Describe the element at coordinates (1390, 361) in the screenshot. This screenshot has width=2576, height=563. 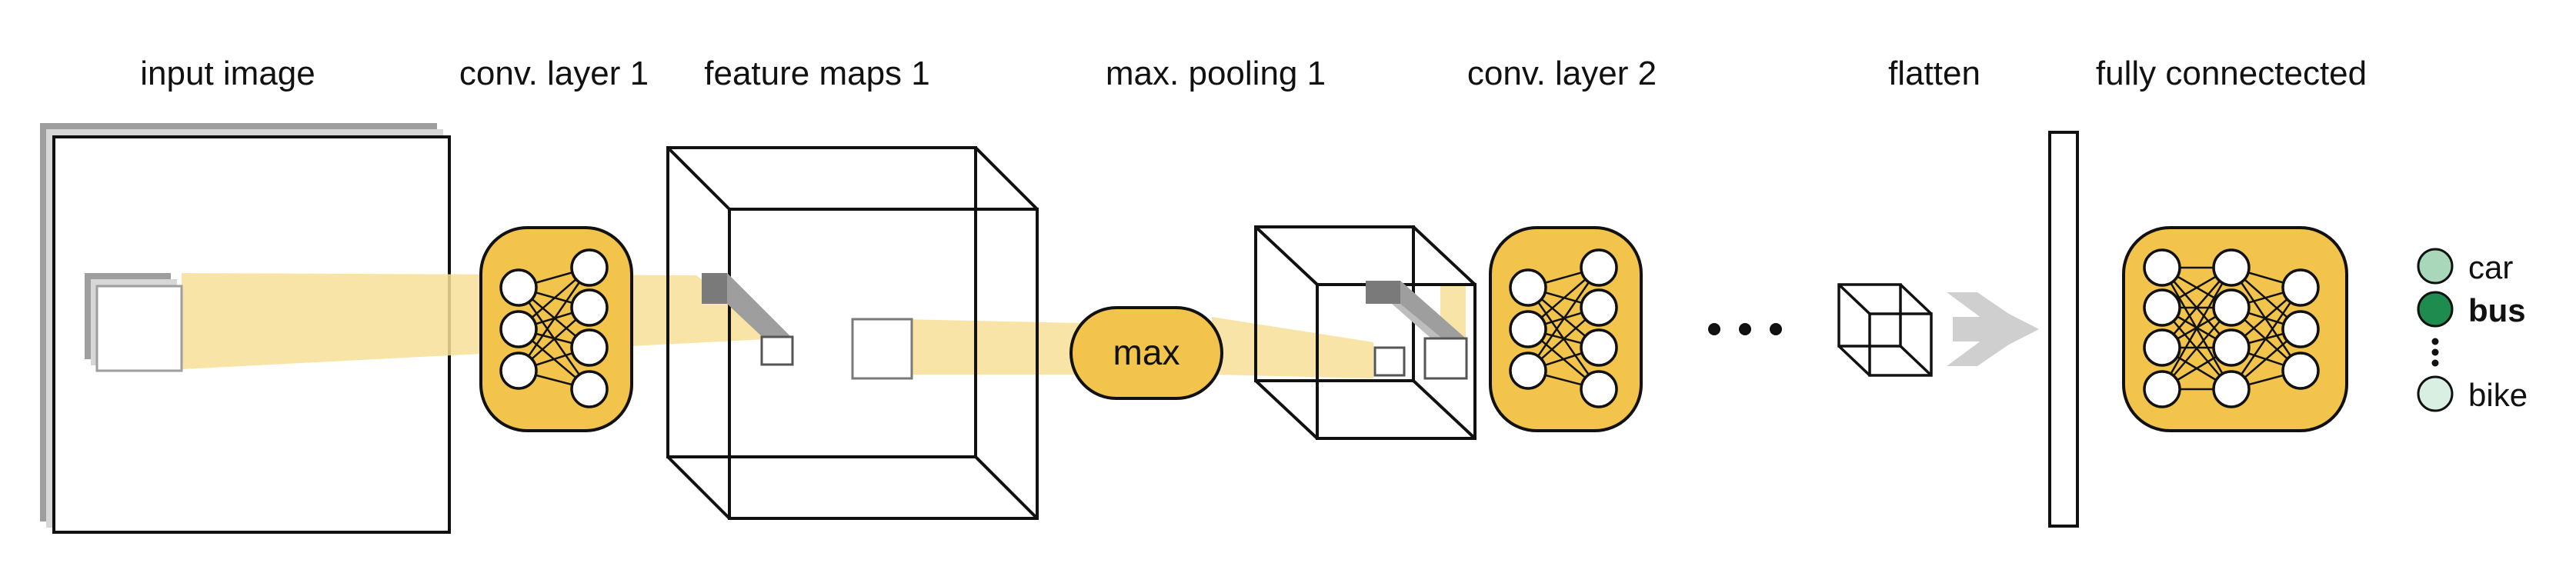
I see `pooled-output-cell` at that location.